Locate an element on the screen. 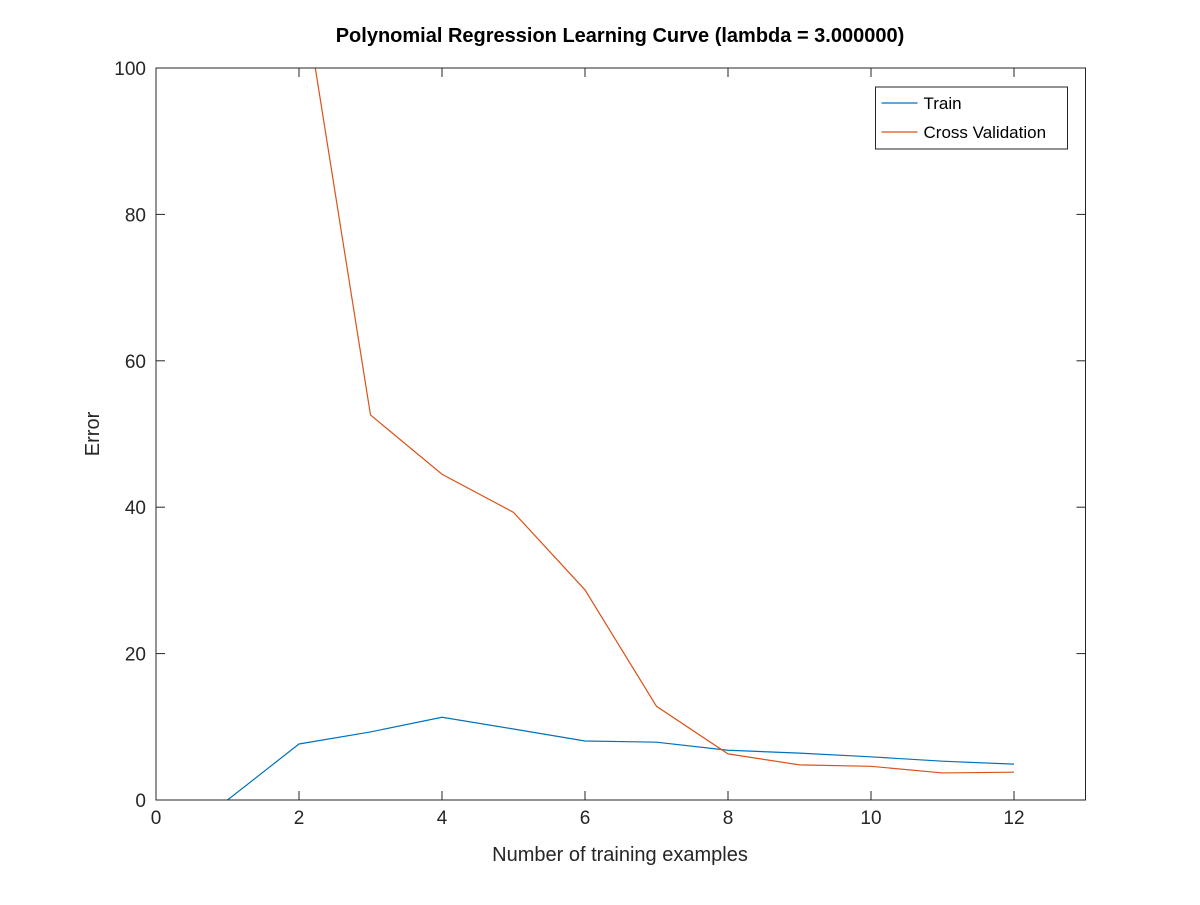 This screenshot has width=1200, height=905. x-tick-label: 4 is located at coordinates (442, 818).